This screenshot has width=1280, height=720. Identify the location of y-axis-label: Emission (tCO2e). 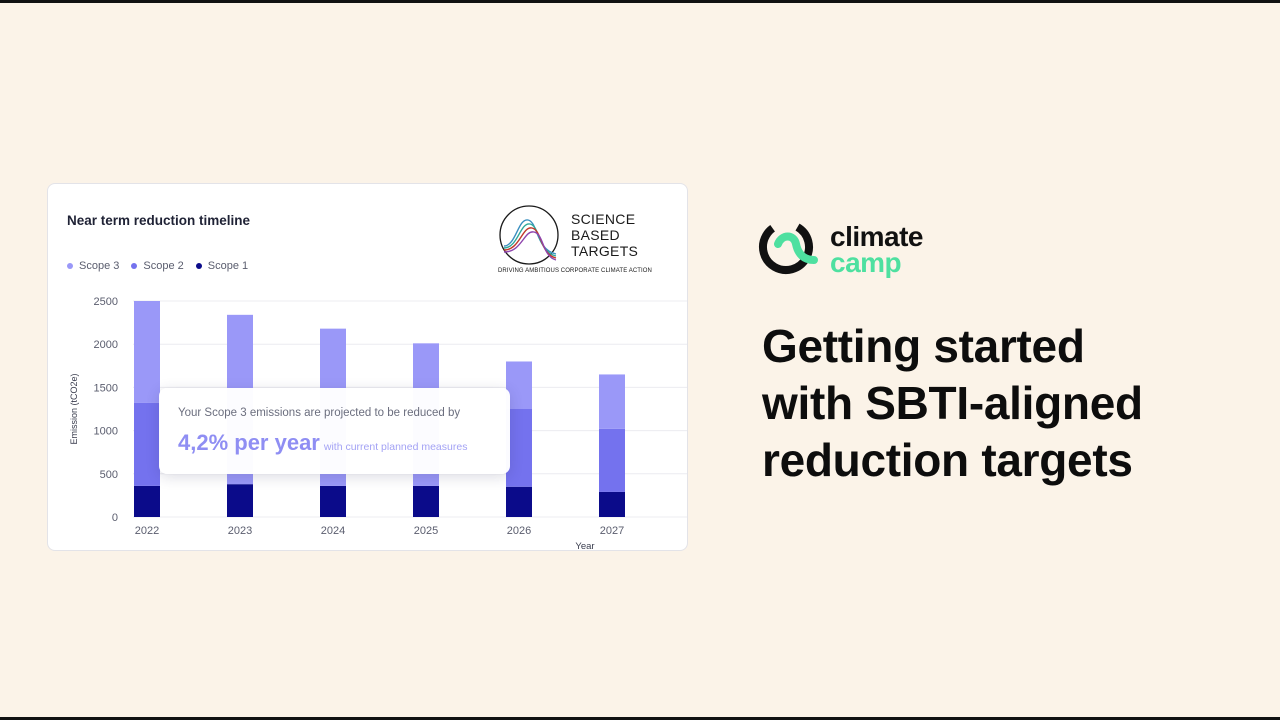
(74, 408).